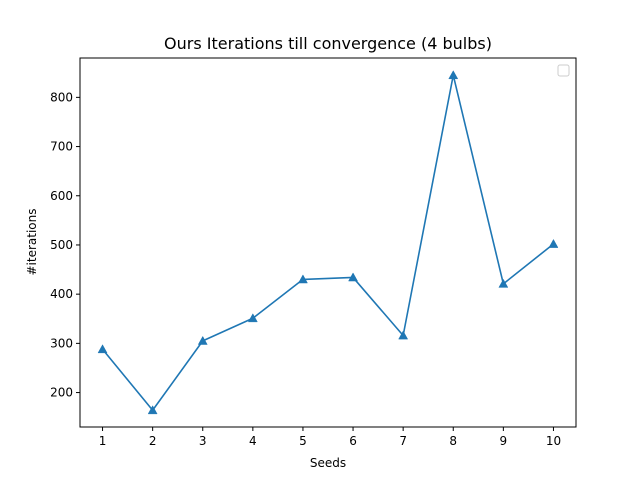  Describe the element at coordinates (32, 241) in the screenshot. I see `y-axis-label: #iterations` at that location.